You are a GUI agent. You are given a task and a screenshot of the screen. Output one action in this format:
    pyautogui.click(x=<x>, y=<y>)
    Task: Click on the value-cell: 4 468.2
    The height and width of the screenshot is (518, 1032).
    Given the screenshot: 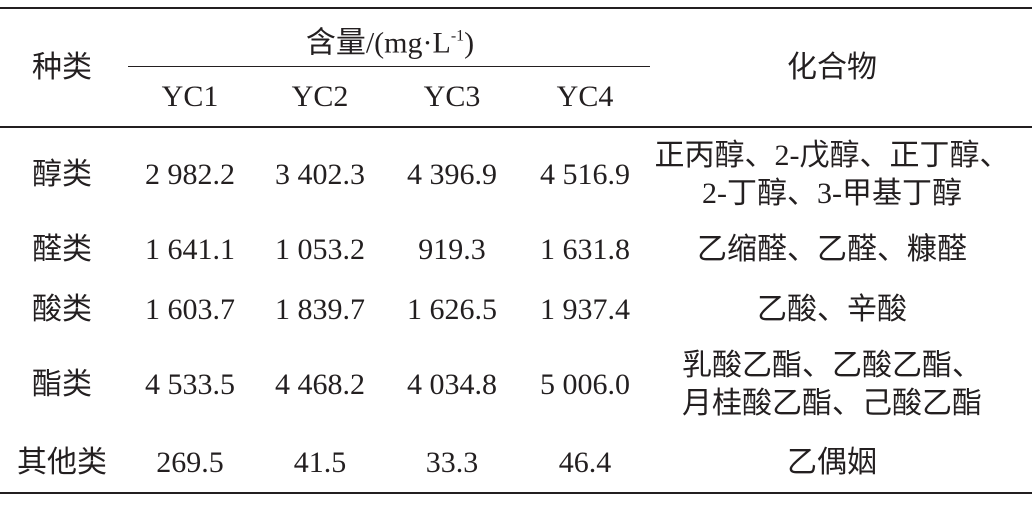 What is the action you would take?
    pyautogui.click(x=320, y=384)
    